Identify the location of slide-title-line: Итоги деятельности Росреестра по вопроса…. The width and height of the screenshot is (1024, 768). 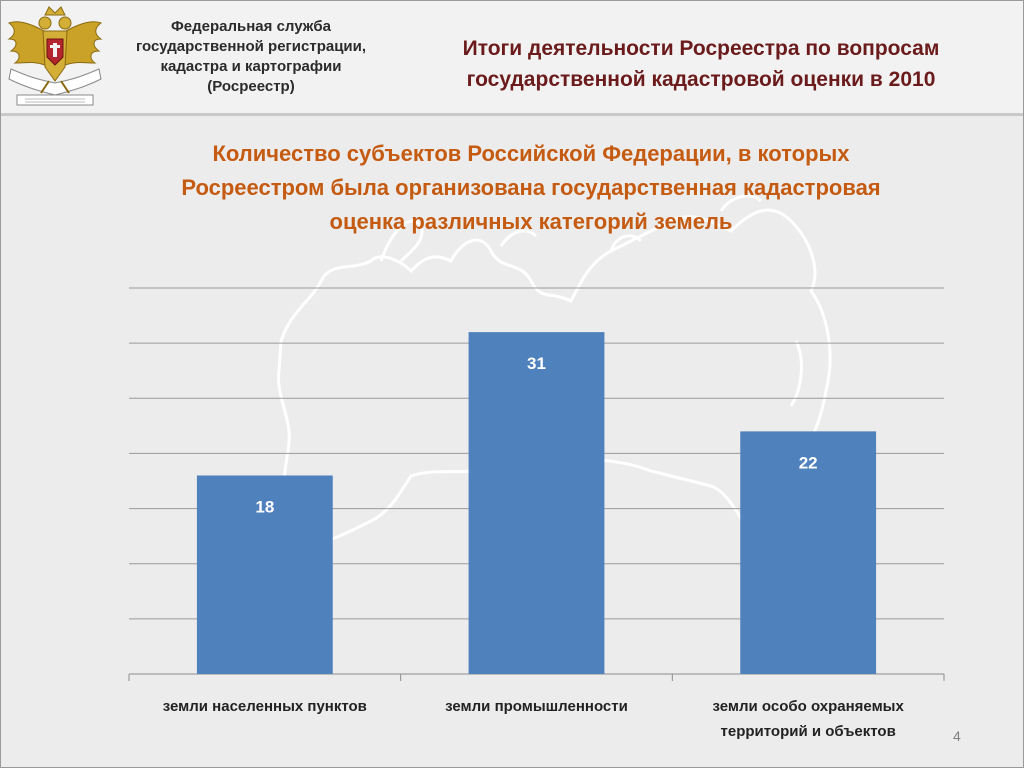
(701, 48).